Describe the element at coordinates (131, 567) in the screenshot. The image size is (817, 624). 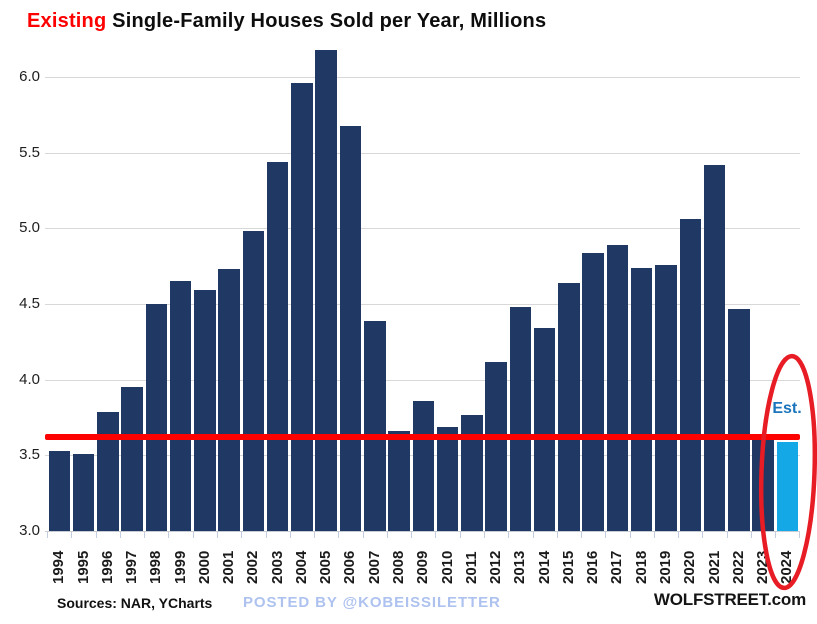
I see `x-axis-label-1997: 1997` at that location.